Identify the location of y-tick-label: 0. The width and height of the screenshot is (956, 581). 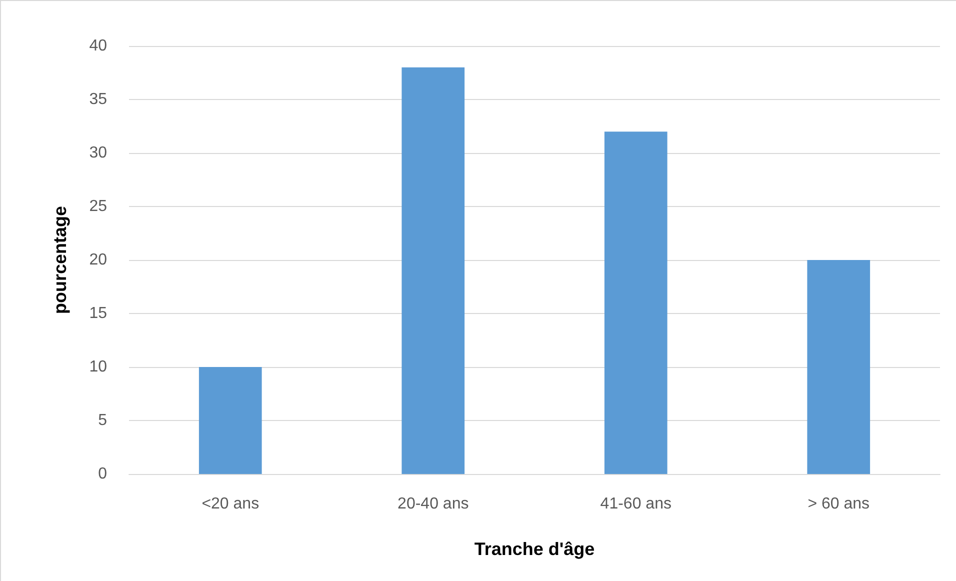
(103, 474).